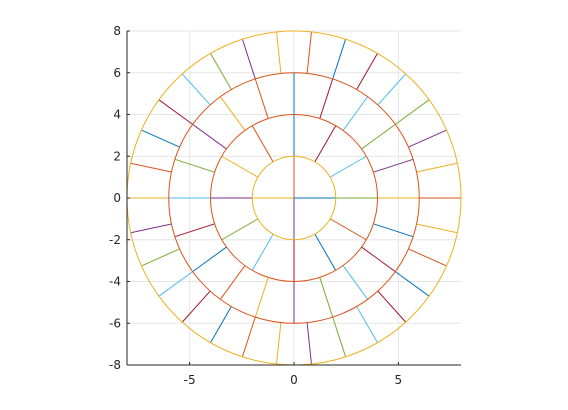 The height and width of the screenshot is (410, 568). What do you see at coordinates (294, 380) in the screenshot?
I see `x-tick-label-1: 0` at bounding box center [294, 380].